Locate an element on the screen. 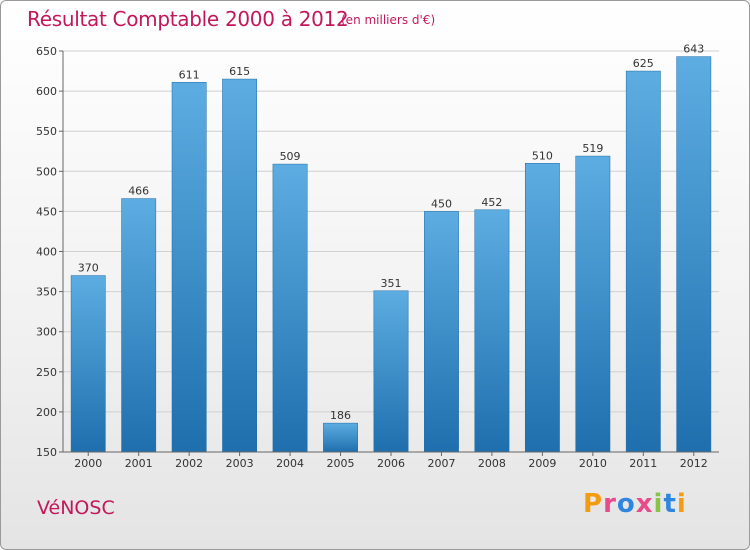  bar-2010 is located at coordinates (593, 304).